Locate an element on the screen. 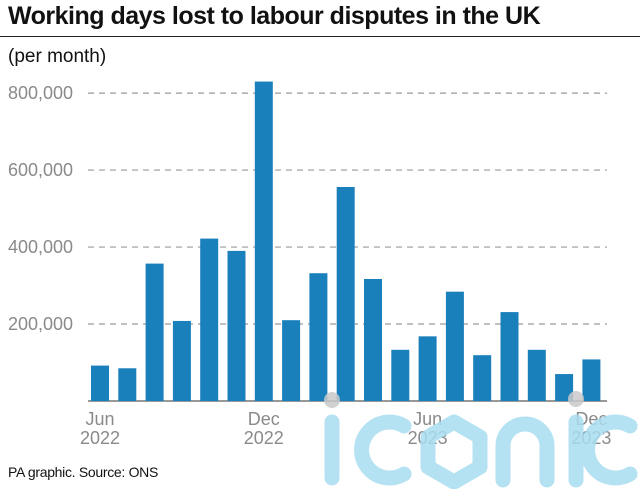 The width and height of the screenshot is (640, 489). iconic-watermark is located at coordinates (481, 440).